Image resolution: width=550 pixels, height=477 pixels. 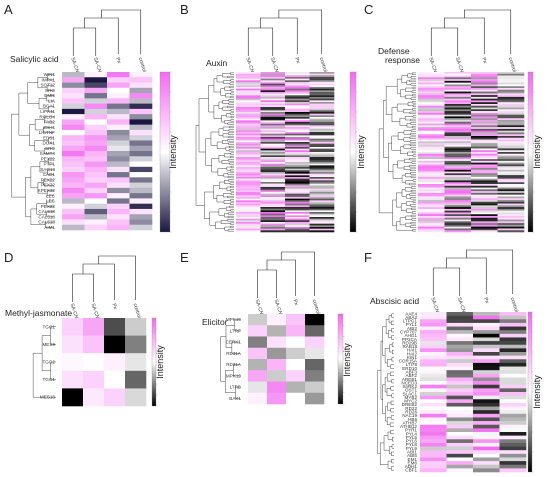 What do you see at coordinates (408, 361) in the screenshot?
I see `gene-label: COR15A` at bounding box center [408, 361].